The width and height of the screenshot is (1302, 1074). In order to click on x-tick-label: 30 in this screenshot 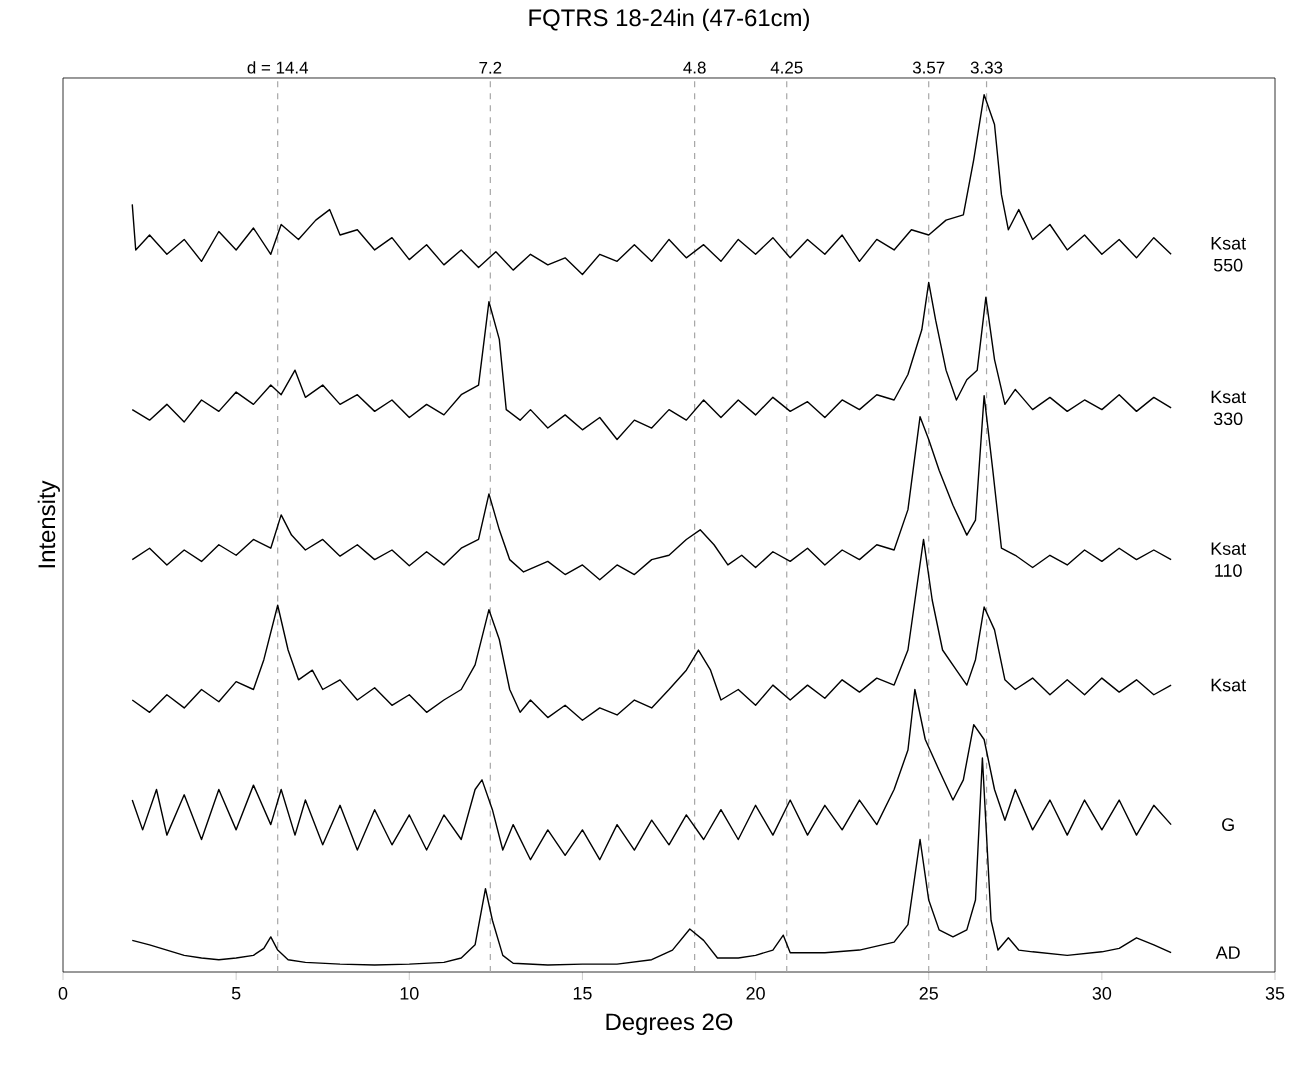, I will do `click(1102, 993)`.